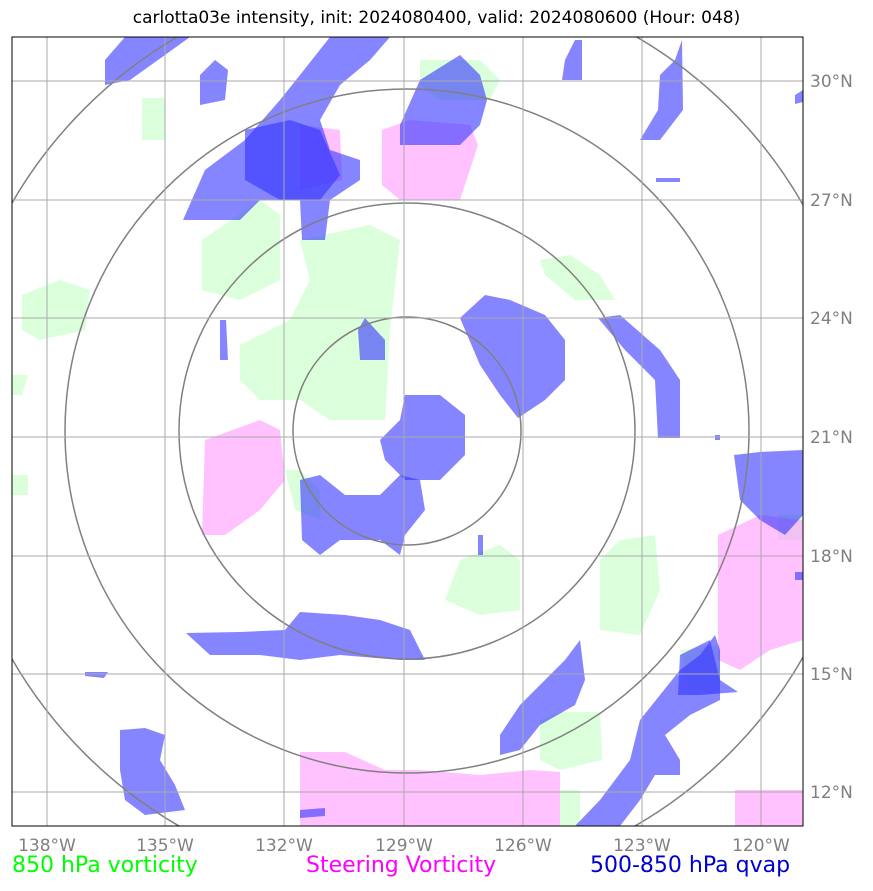  What do you see at coordinates (831, 675) in the screenshot?
I see `lat-label: 15°N` at bounding box center [831, 675].